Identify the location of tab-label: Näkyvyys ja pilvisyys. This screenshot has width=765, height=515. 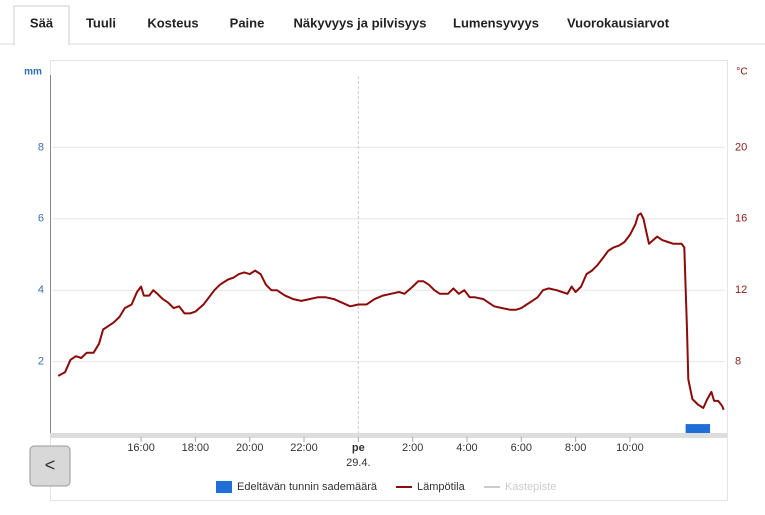
(360, 22).